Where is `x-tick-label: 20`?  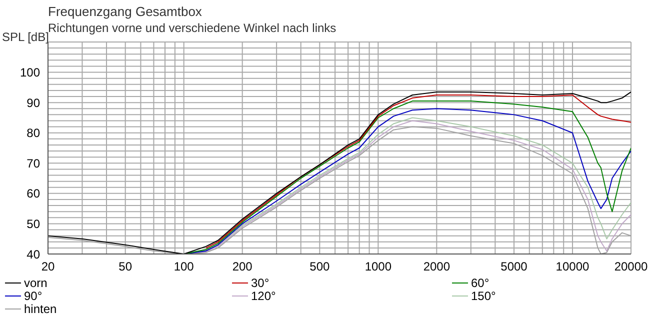 x-tick-label: 20 is located at coordinates (48, 267).